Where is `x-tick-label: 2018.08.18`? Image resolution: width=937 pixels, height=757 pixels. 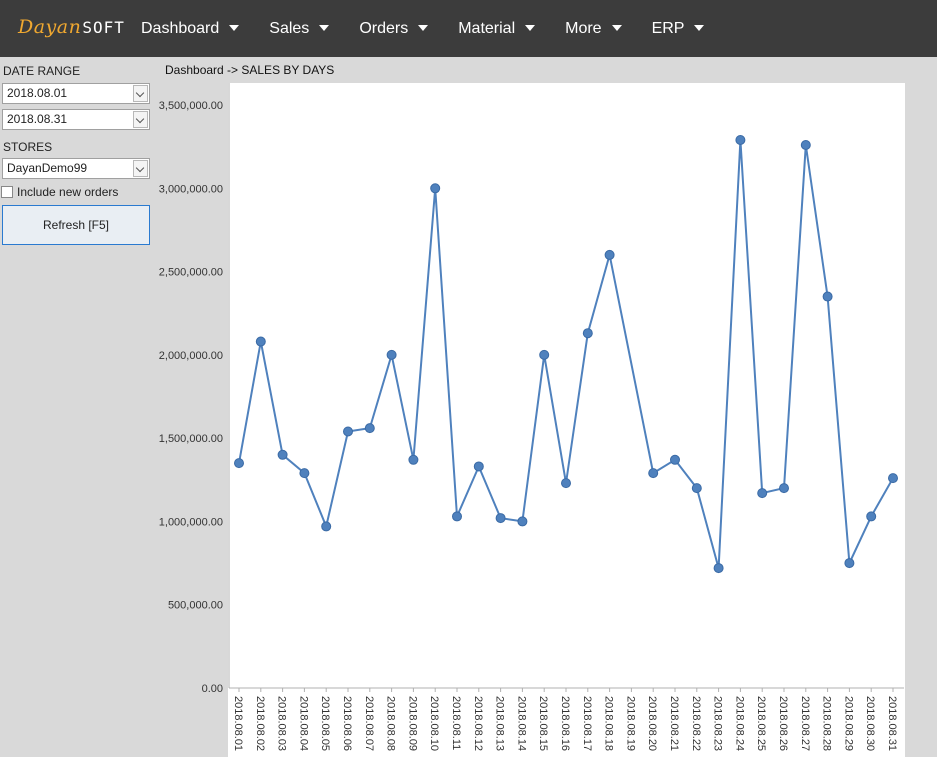
x-tick-label: 2018.08.18 is located at coordinates (609, 723).